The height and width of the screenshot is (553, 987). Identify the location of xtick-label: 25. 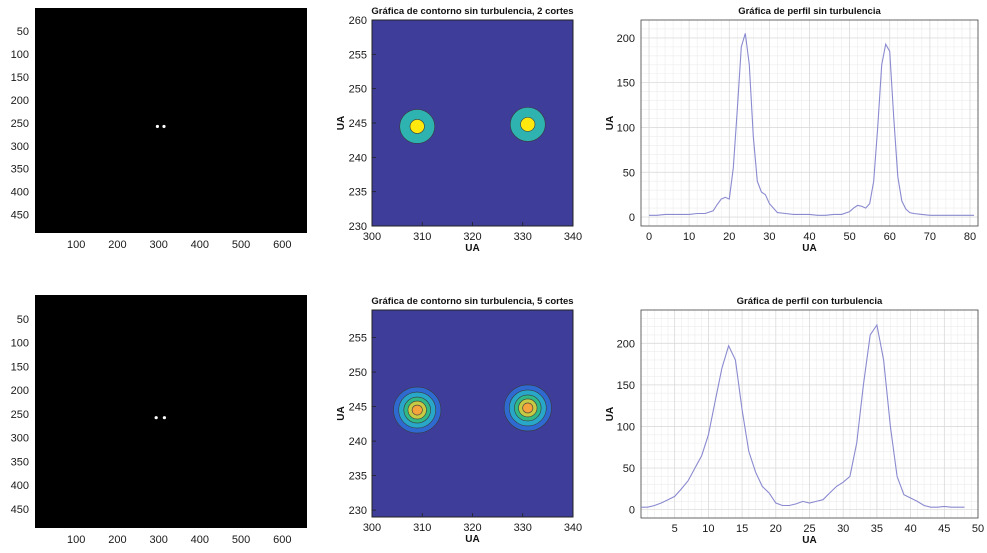
(809, 529).